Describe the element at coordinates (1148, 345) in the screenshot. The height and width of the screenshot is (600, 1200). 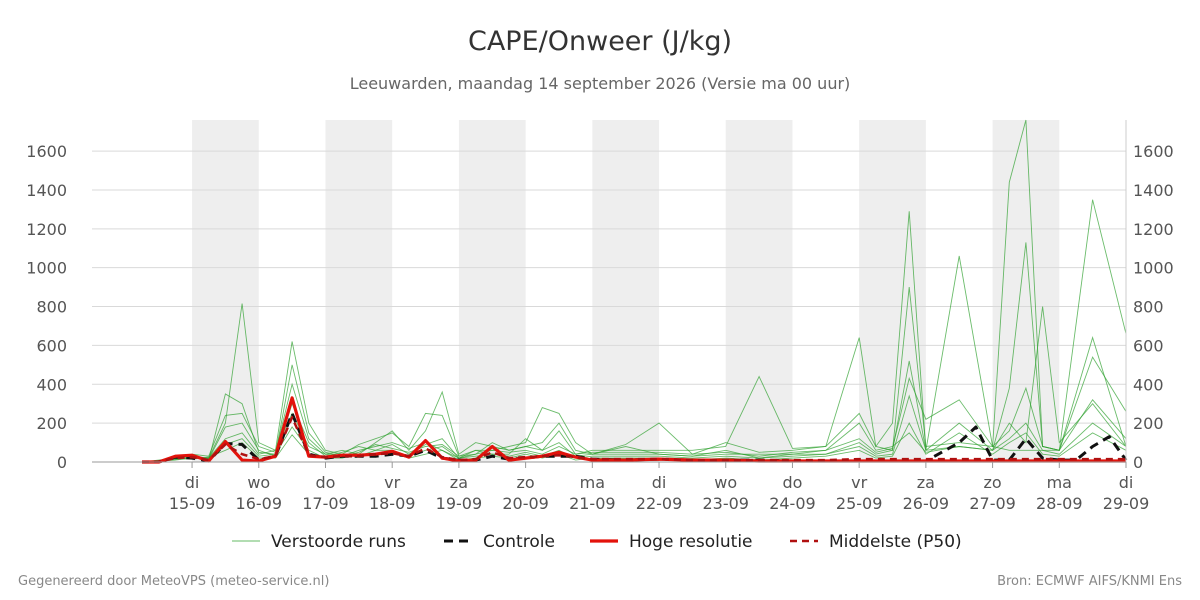
I see `y-tick-label-right: 600` at that location.